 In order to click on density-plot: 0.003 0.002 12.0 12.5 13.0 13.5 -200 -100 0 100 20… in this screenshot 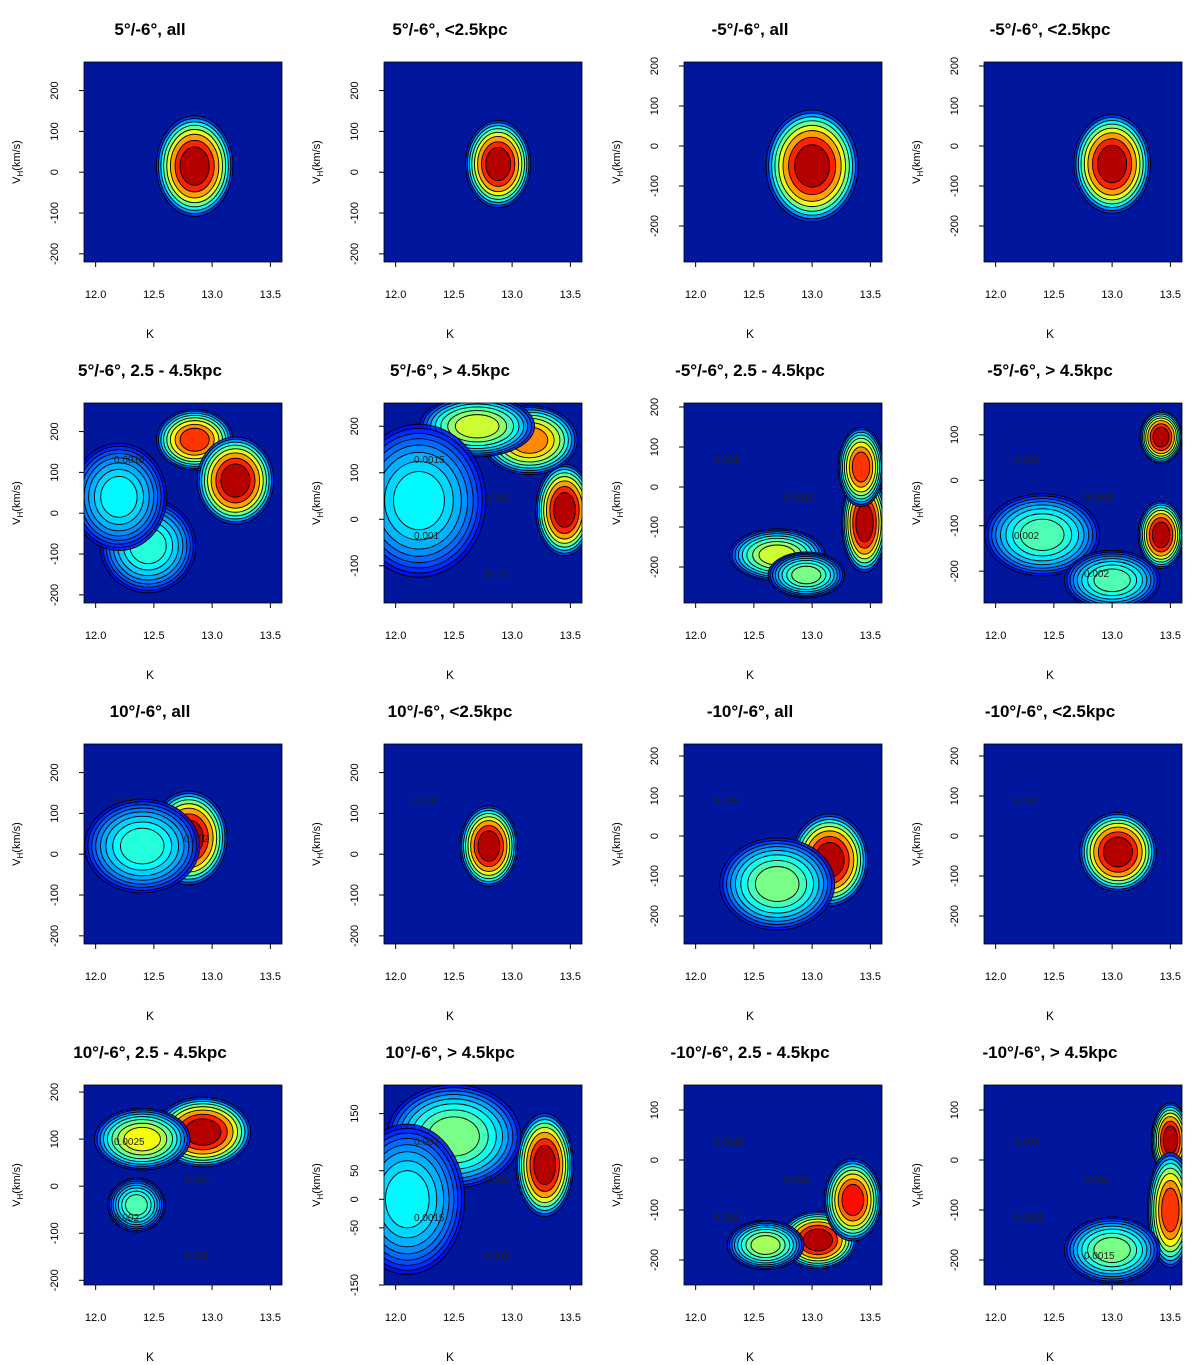, I will do `click(147, 863)`.